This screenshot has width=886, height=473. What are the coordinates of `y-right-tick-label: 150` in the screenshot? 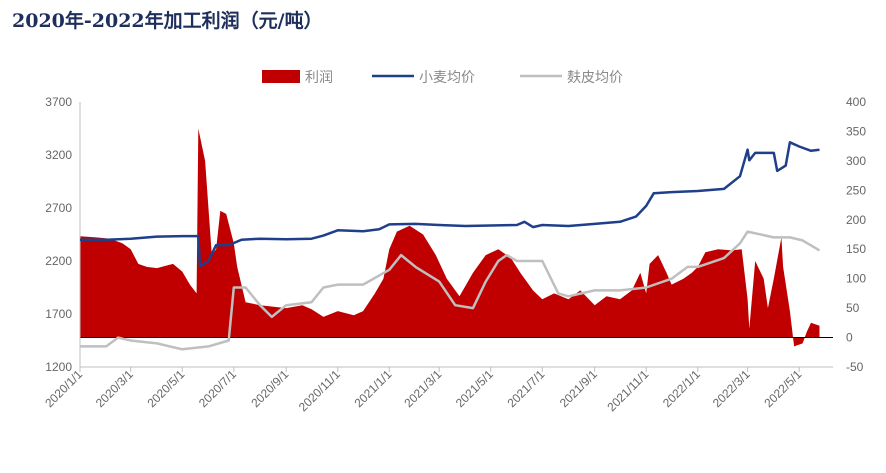 It's located at (856, 249).